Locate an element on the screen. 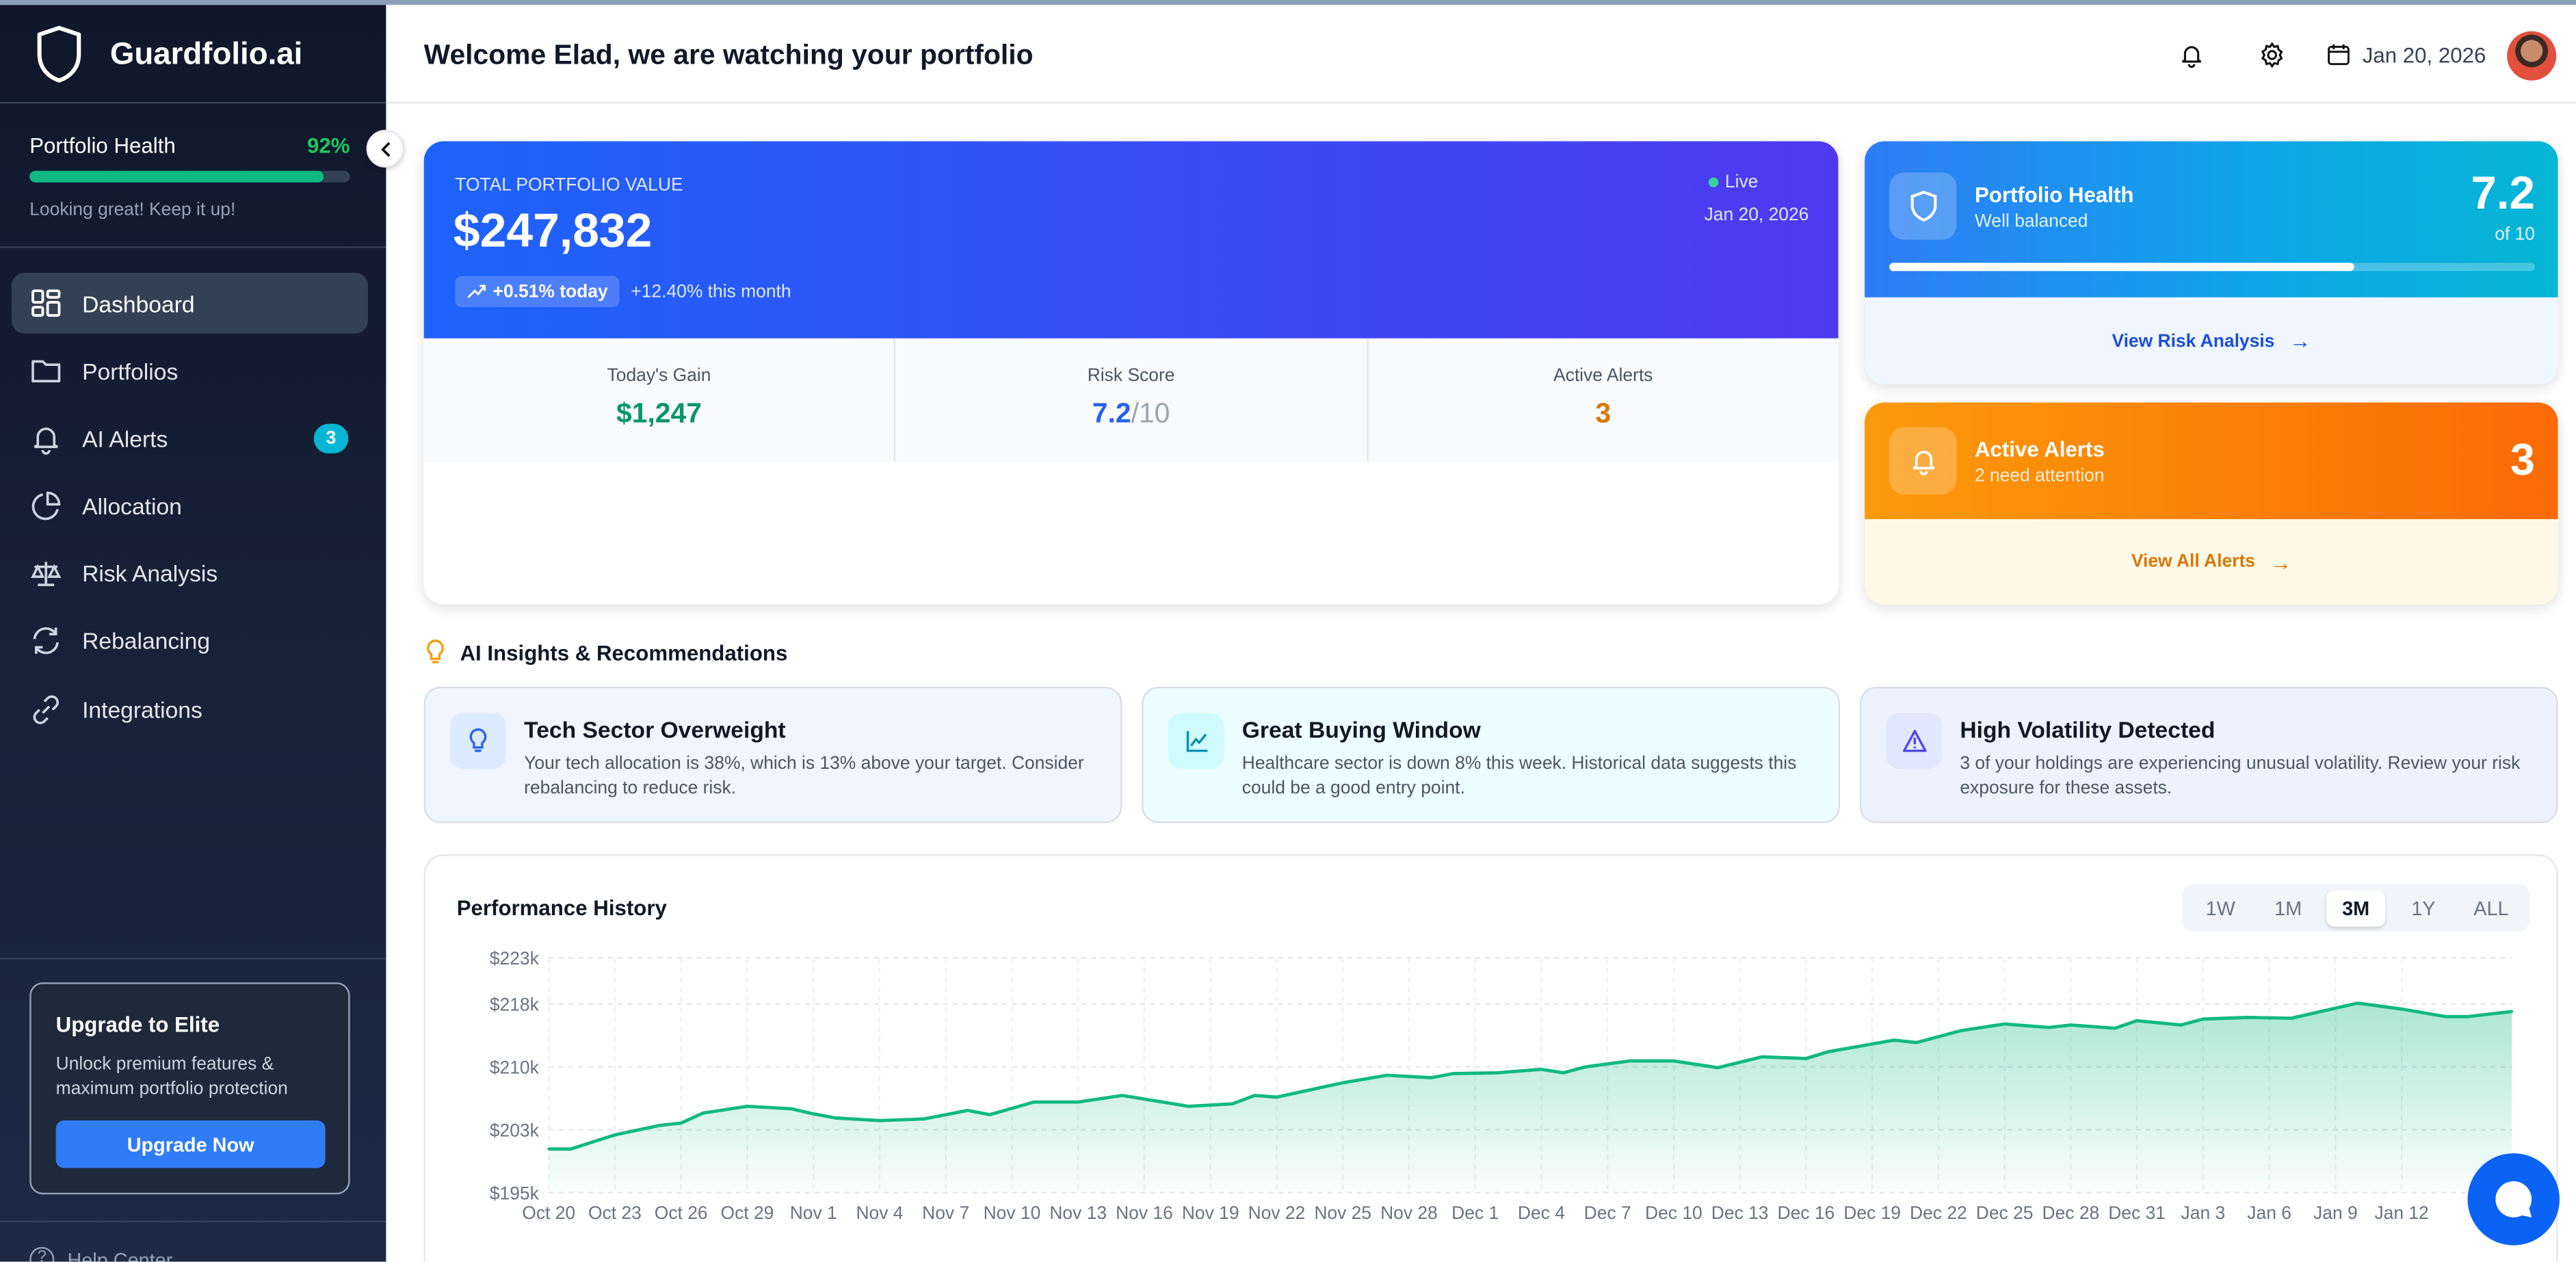 The height and width of the screenshot is (1262, 2576). series-line is located at coordinates (1530, 1076).